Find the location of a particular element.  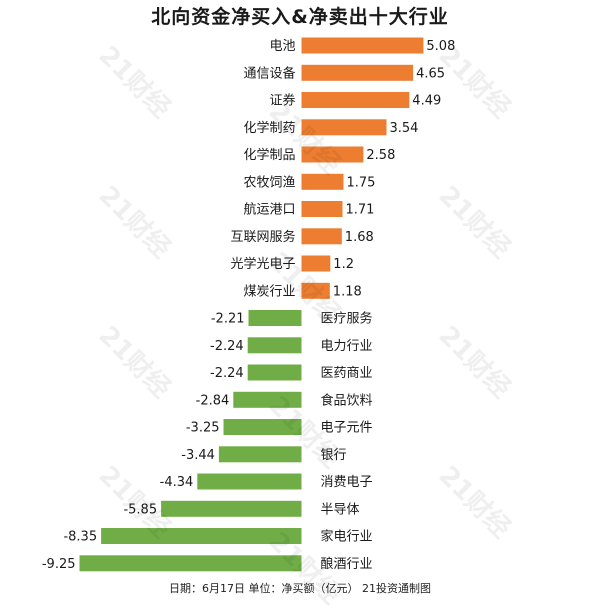

bar-医药商业 is located at coordinates (274, 372).